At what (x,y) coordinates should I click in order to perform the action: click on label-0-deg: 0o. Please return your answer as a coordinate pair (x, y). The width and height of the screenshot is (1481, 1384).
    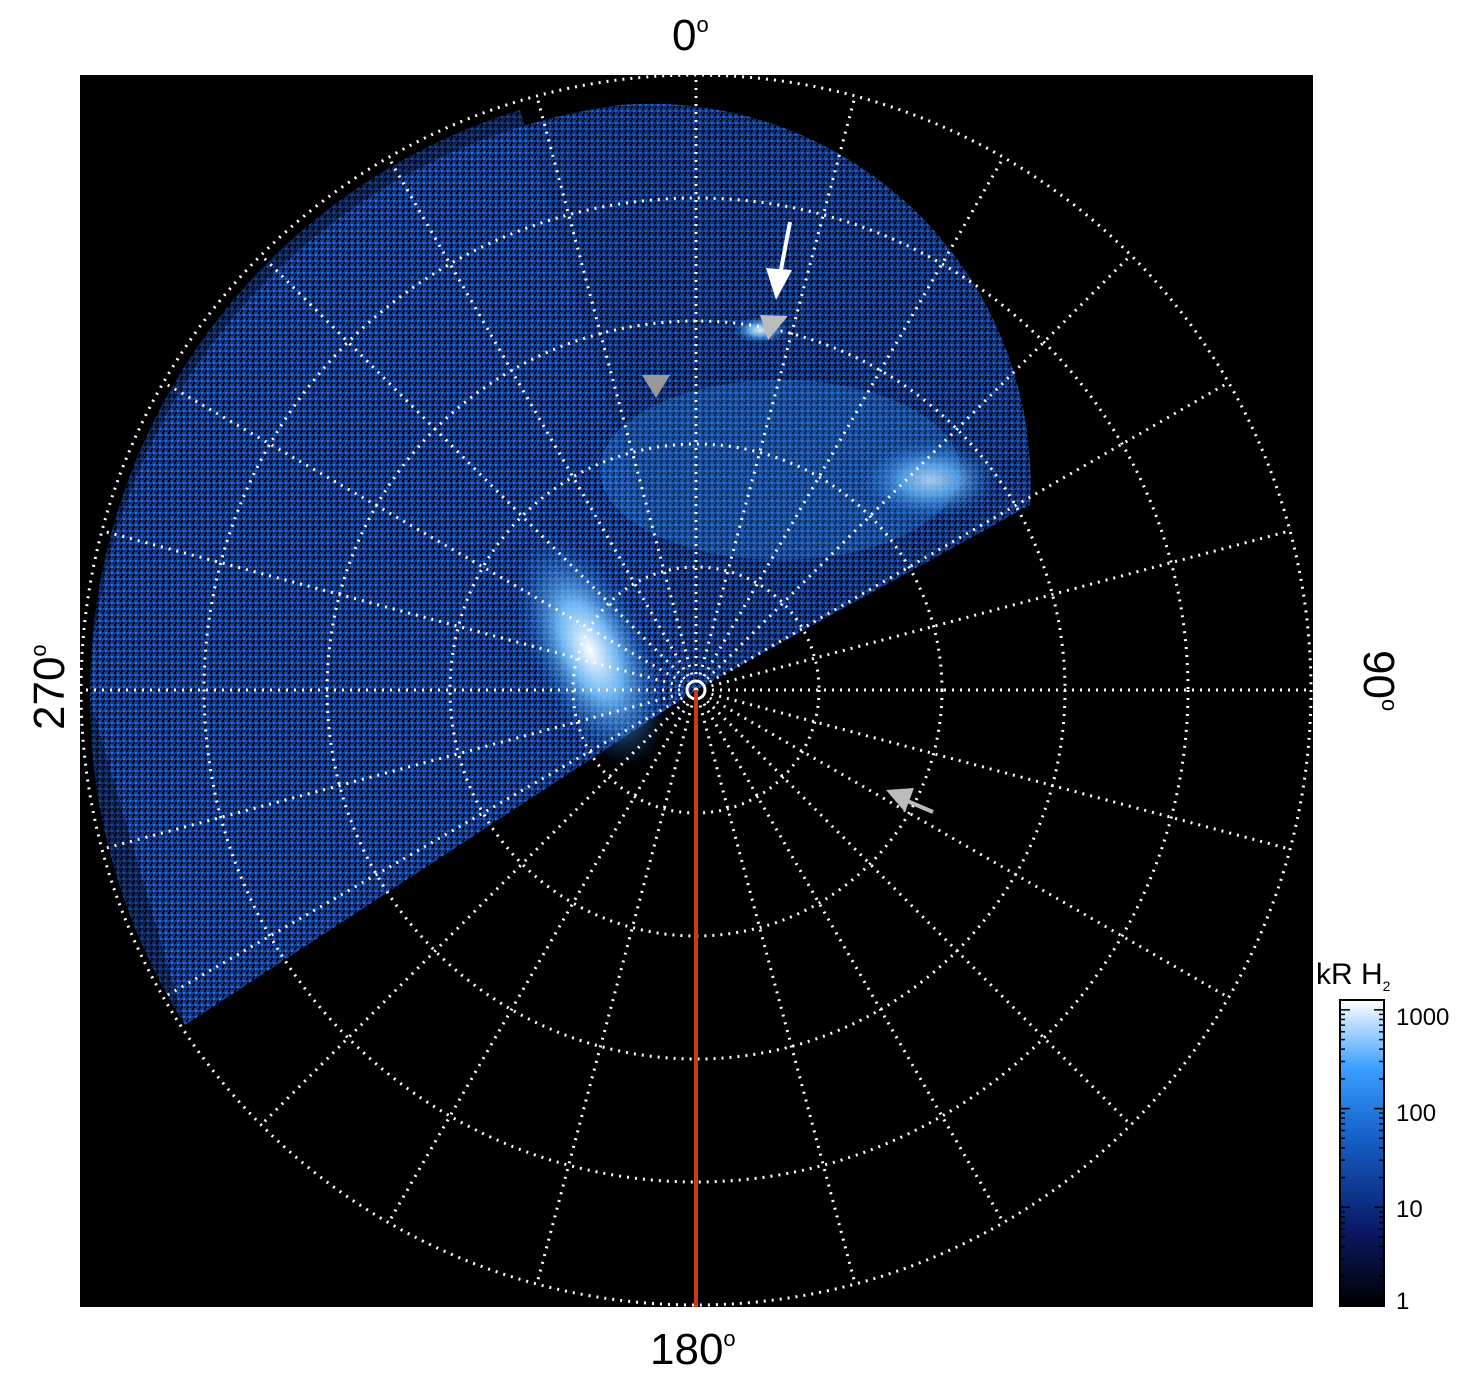
    Looking at the image, I should click on (690, 35).